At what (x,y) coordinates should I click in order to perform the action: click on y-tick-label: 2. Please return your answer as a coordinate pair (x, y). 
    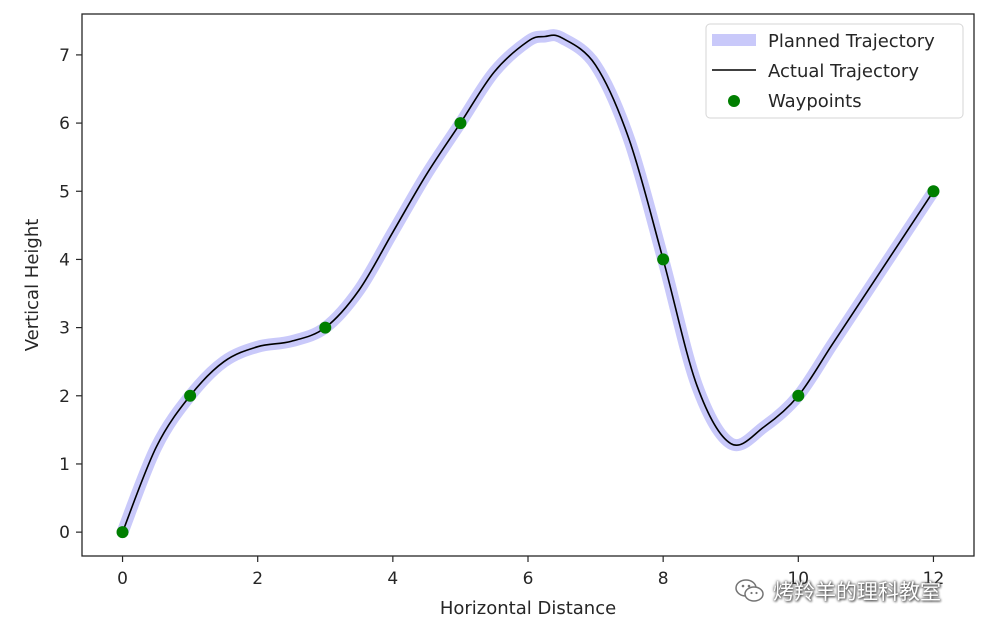
    Looking at the image, I should click on (64, 397).